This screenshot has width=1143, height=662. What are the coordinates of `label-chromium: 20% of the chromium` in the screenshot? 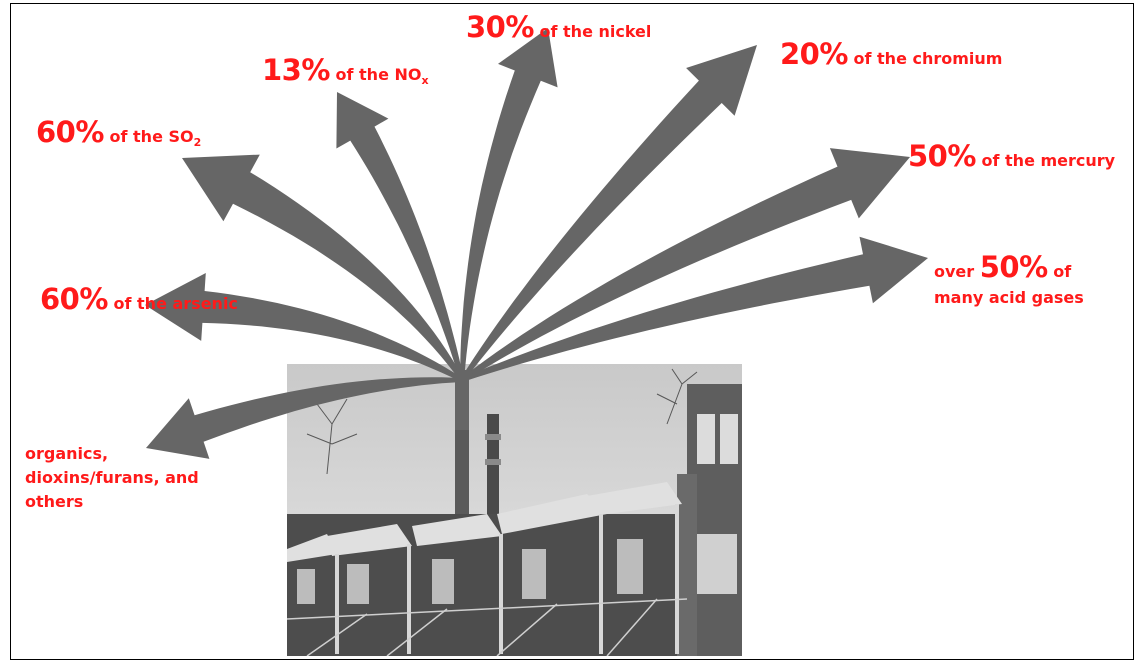 It's located at (891, 54).